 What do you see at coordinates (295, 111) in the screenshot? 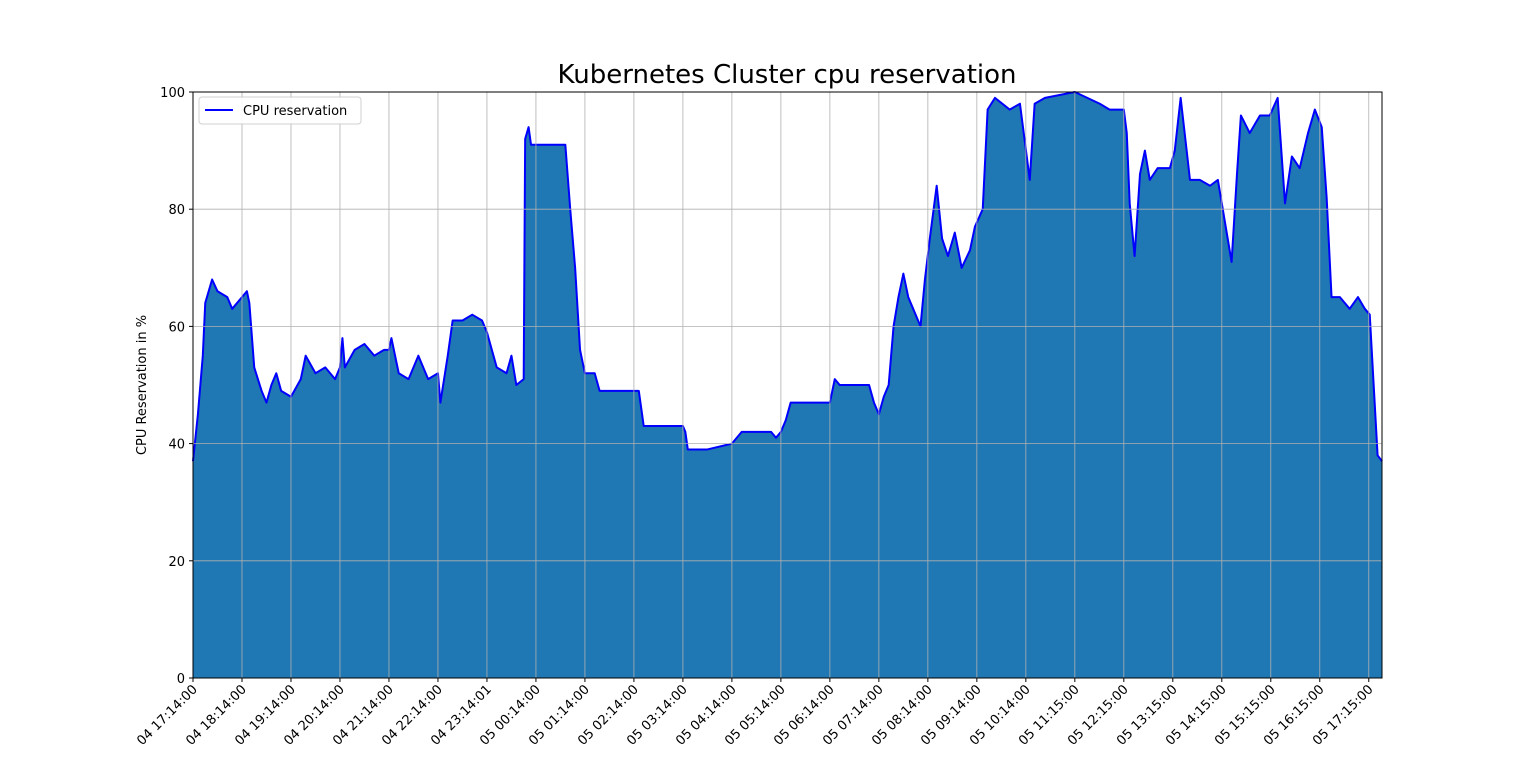
I see `legend-label: CPU reservation` at bounding box center [295, 111].